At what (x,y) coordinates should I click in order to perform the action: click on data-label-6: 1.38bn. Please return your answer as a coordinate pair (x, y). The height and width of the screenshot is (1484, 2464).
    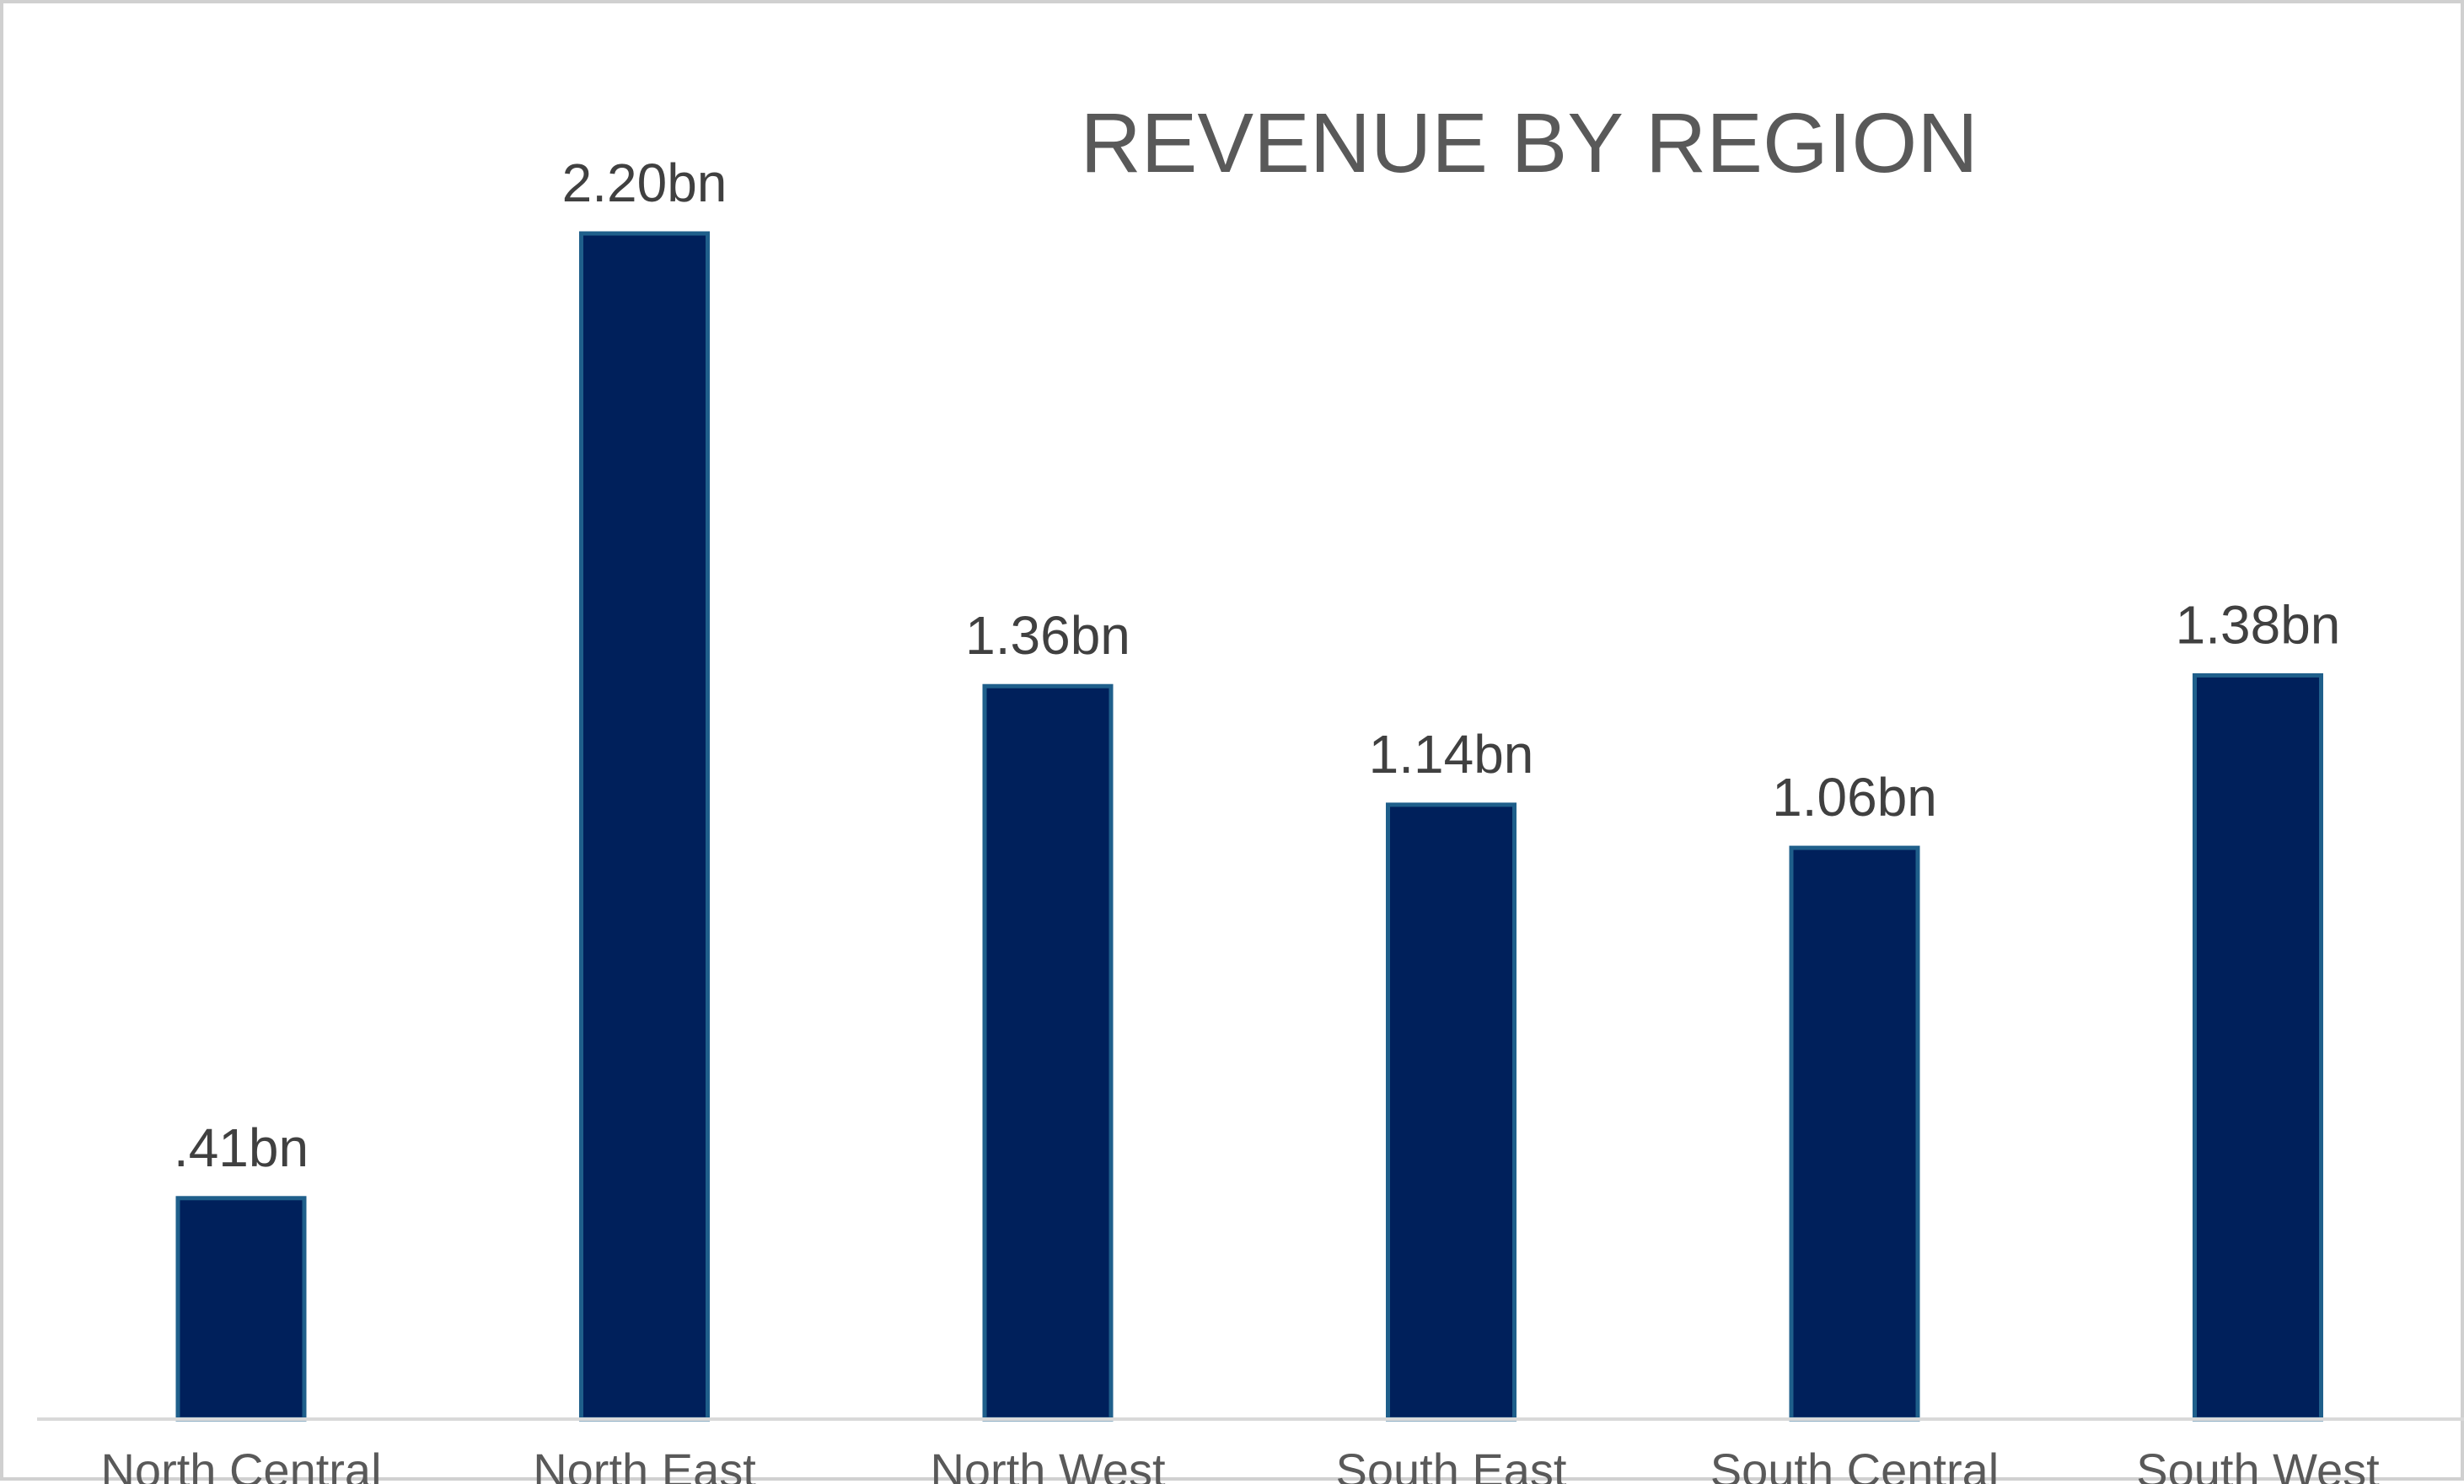
    Looking at the image, I should click on (2258, 624).